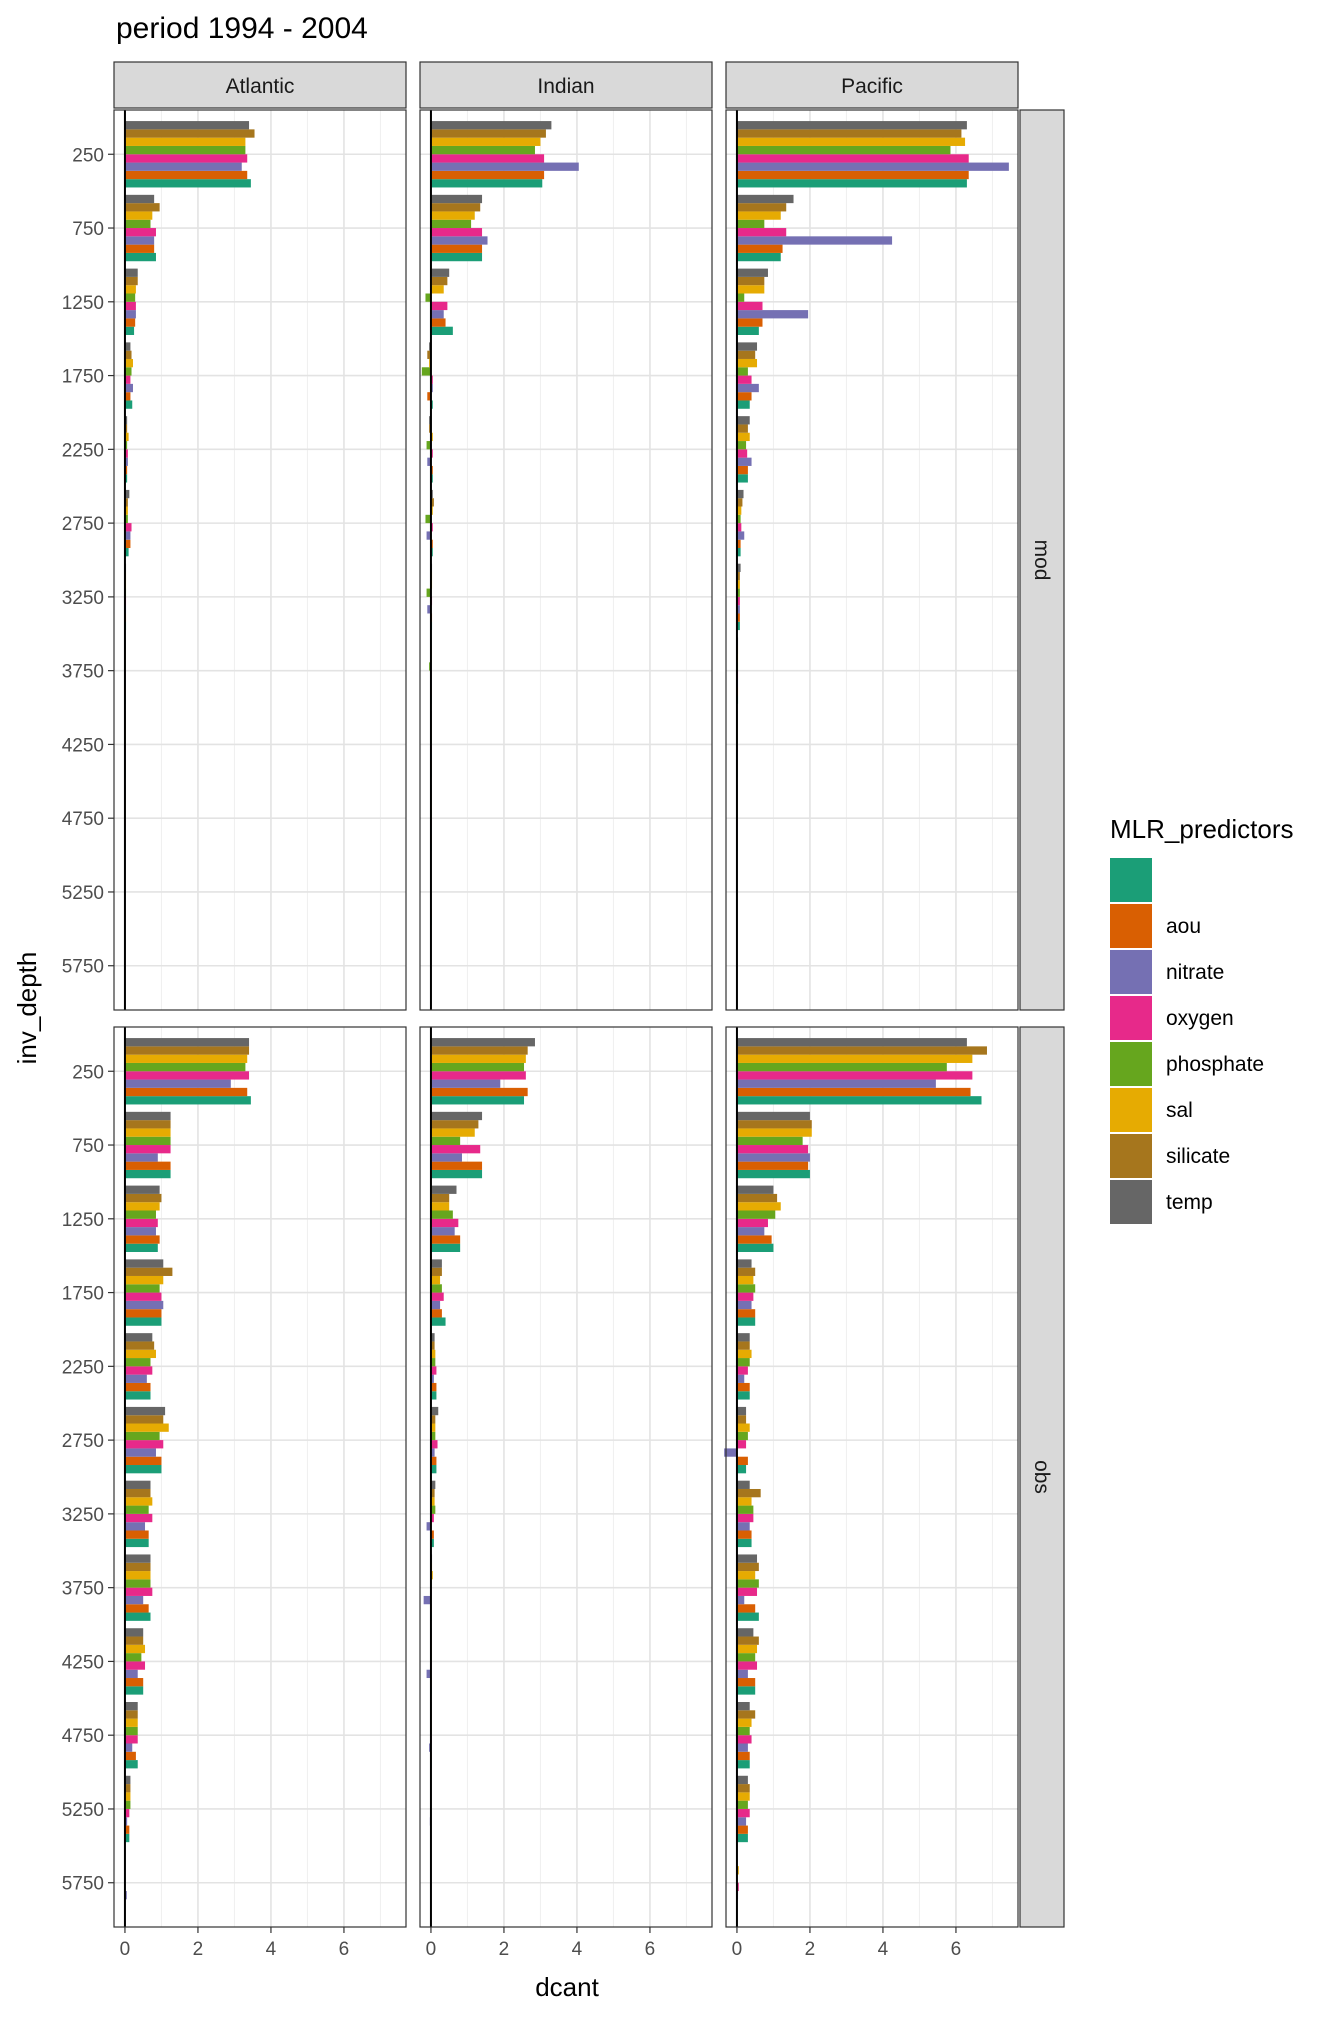 The height and width of the screenshot is (2021, 1344). Describe the element at coordinates (1202, 829) in the screenshot. I see `legend-title: MLR_predictors` at that location.